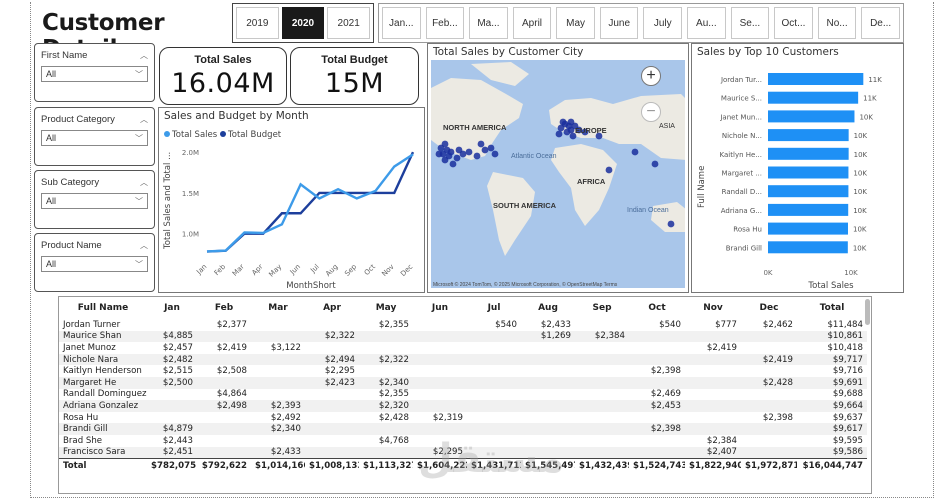 This screenshot has height=500, width=934. Describe the element at coordinates (575, 23) in the screenshot. I see `month-may-button: May` at that location.